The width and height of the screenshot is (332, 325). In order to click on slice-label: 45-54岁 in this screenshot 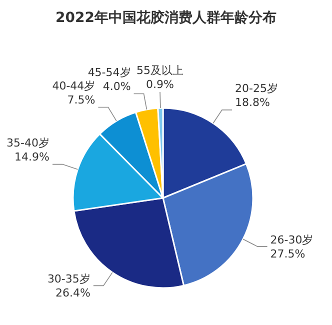, I will do `click(109, 72)`.